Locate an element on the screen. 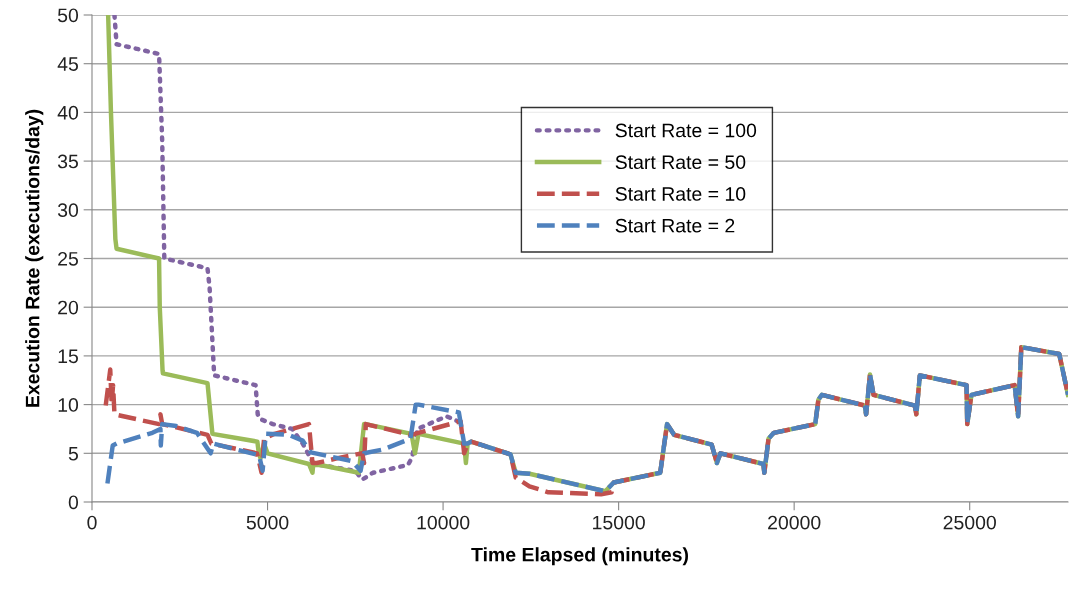 The image size is (1070, 590). y-tick-label: 5 is located at coordinates (73, 453).